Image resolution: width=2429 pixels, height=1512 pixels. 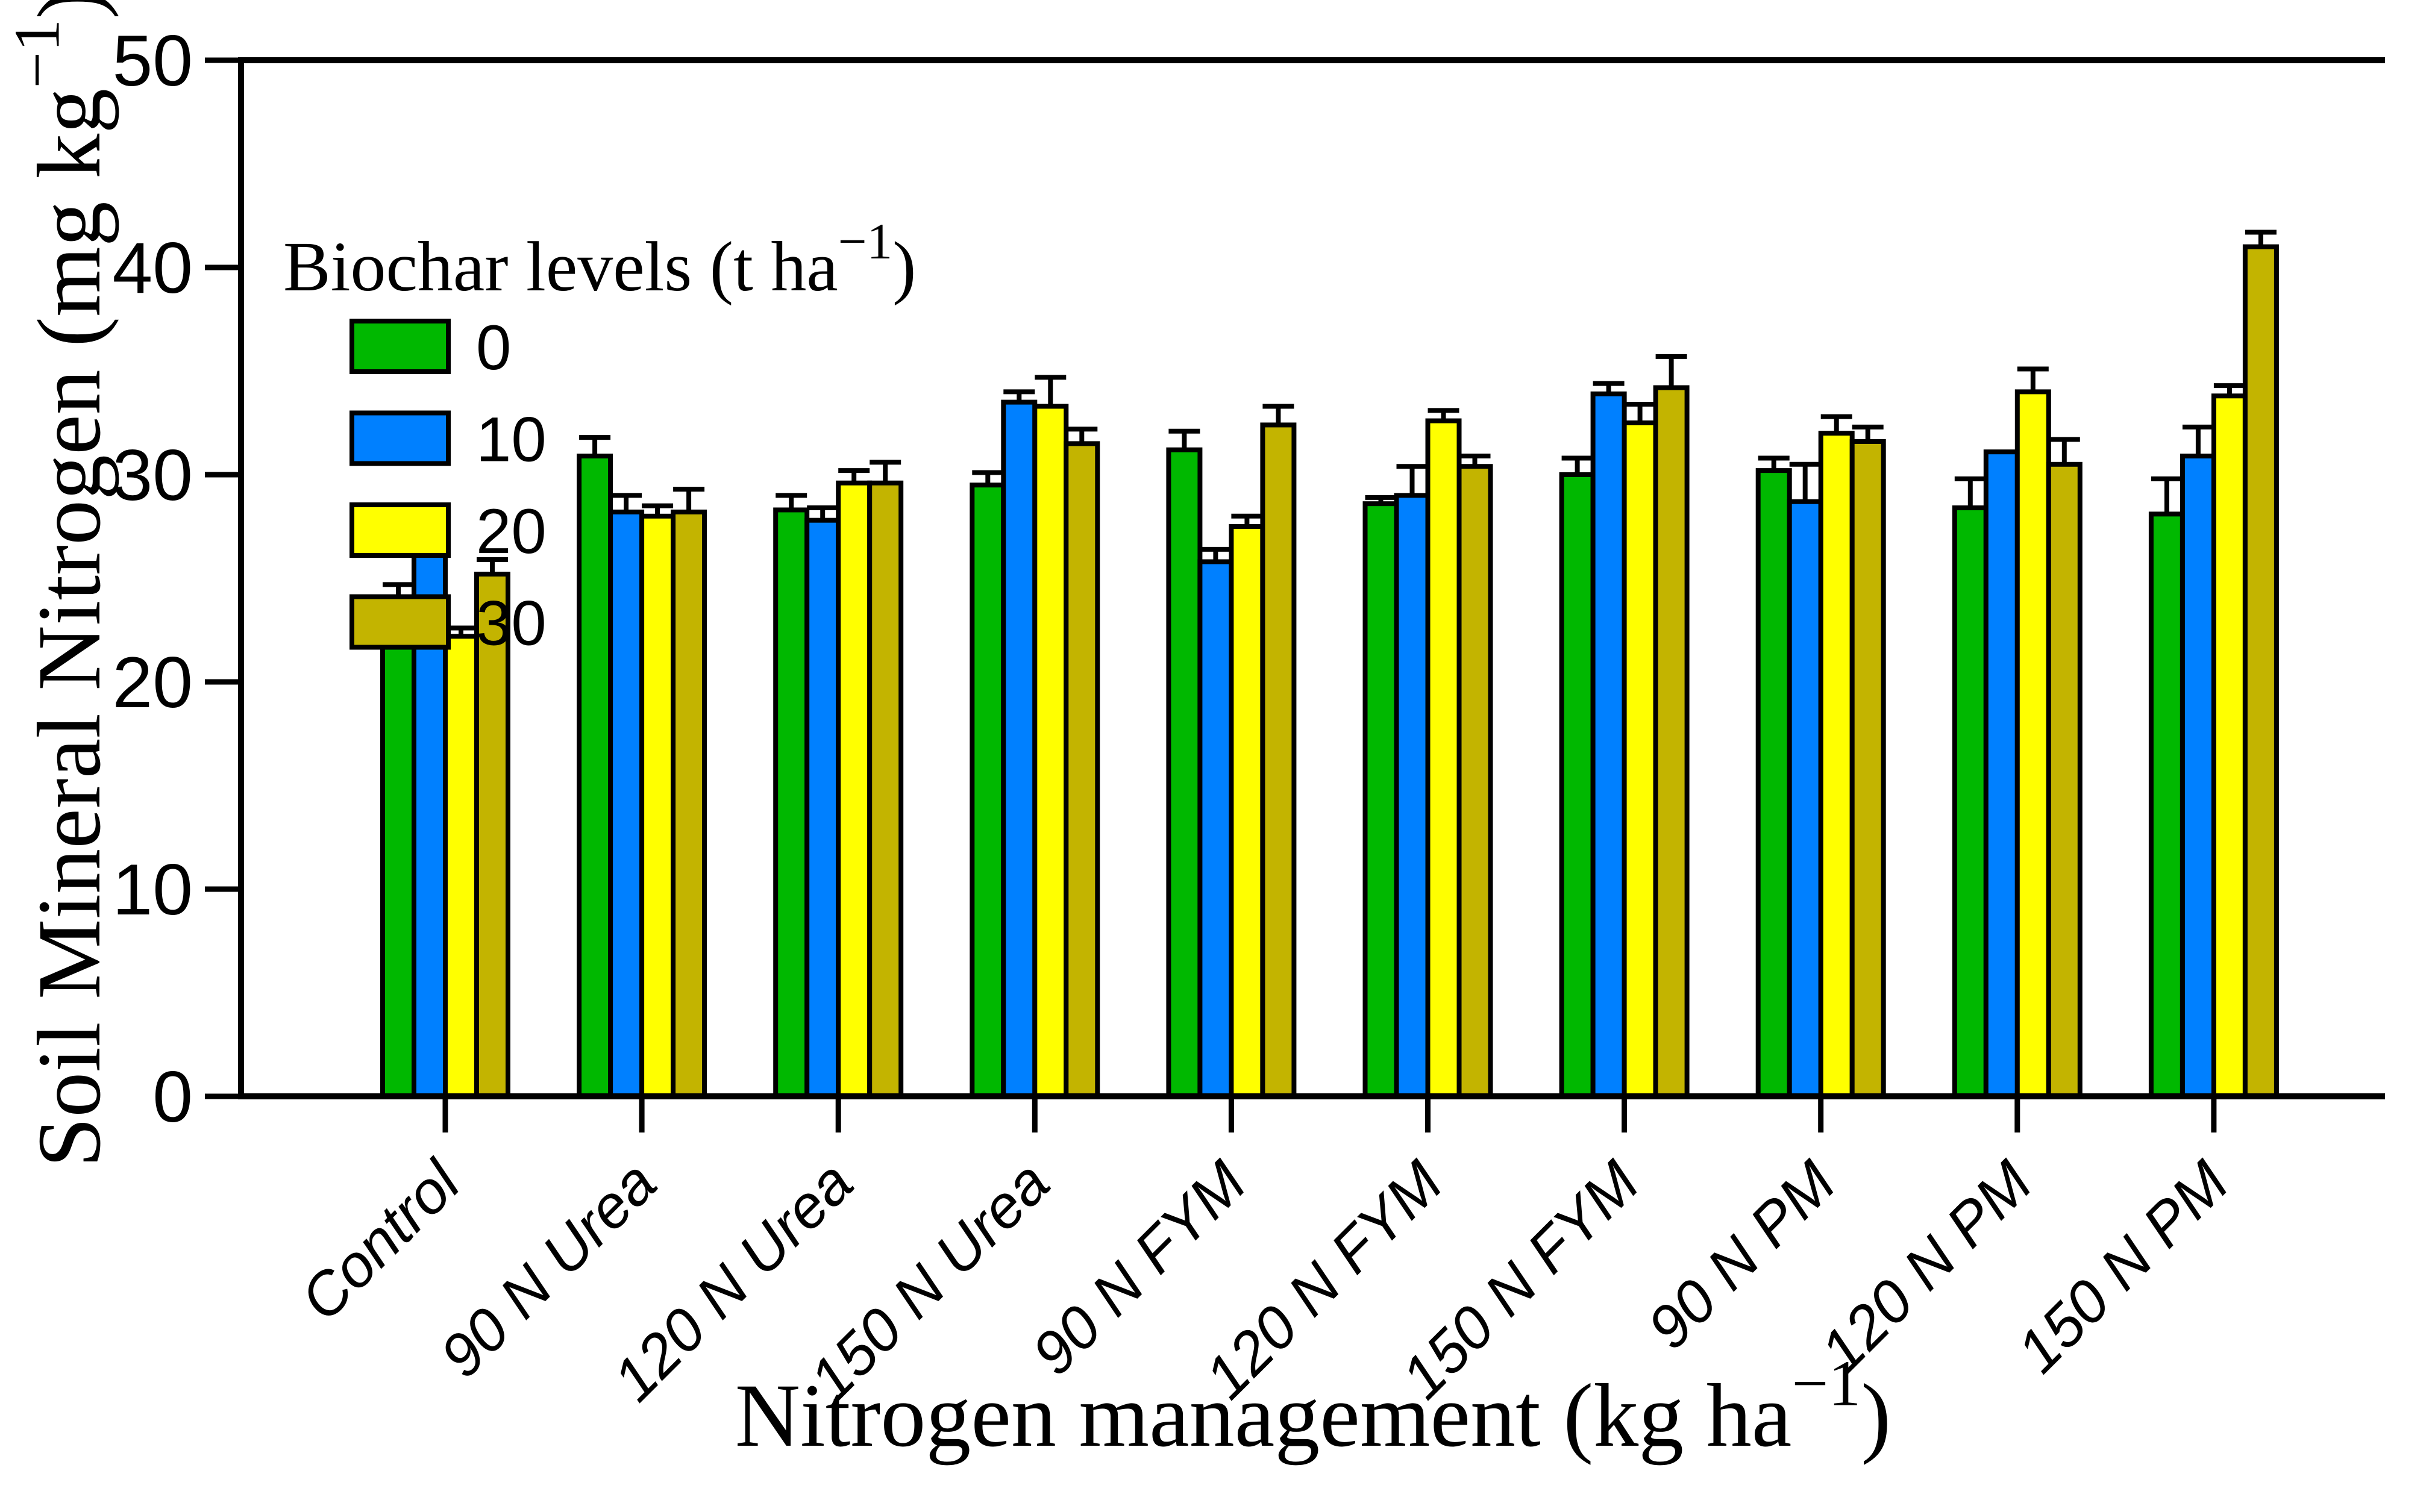 I want to click on y-tick-label: 0, so click(x=172, y=1097).